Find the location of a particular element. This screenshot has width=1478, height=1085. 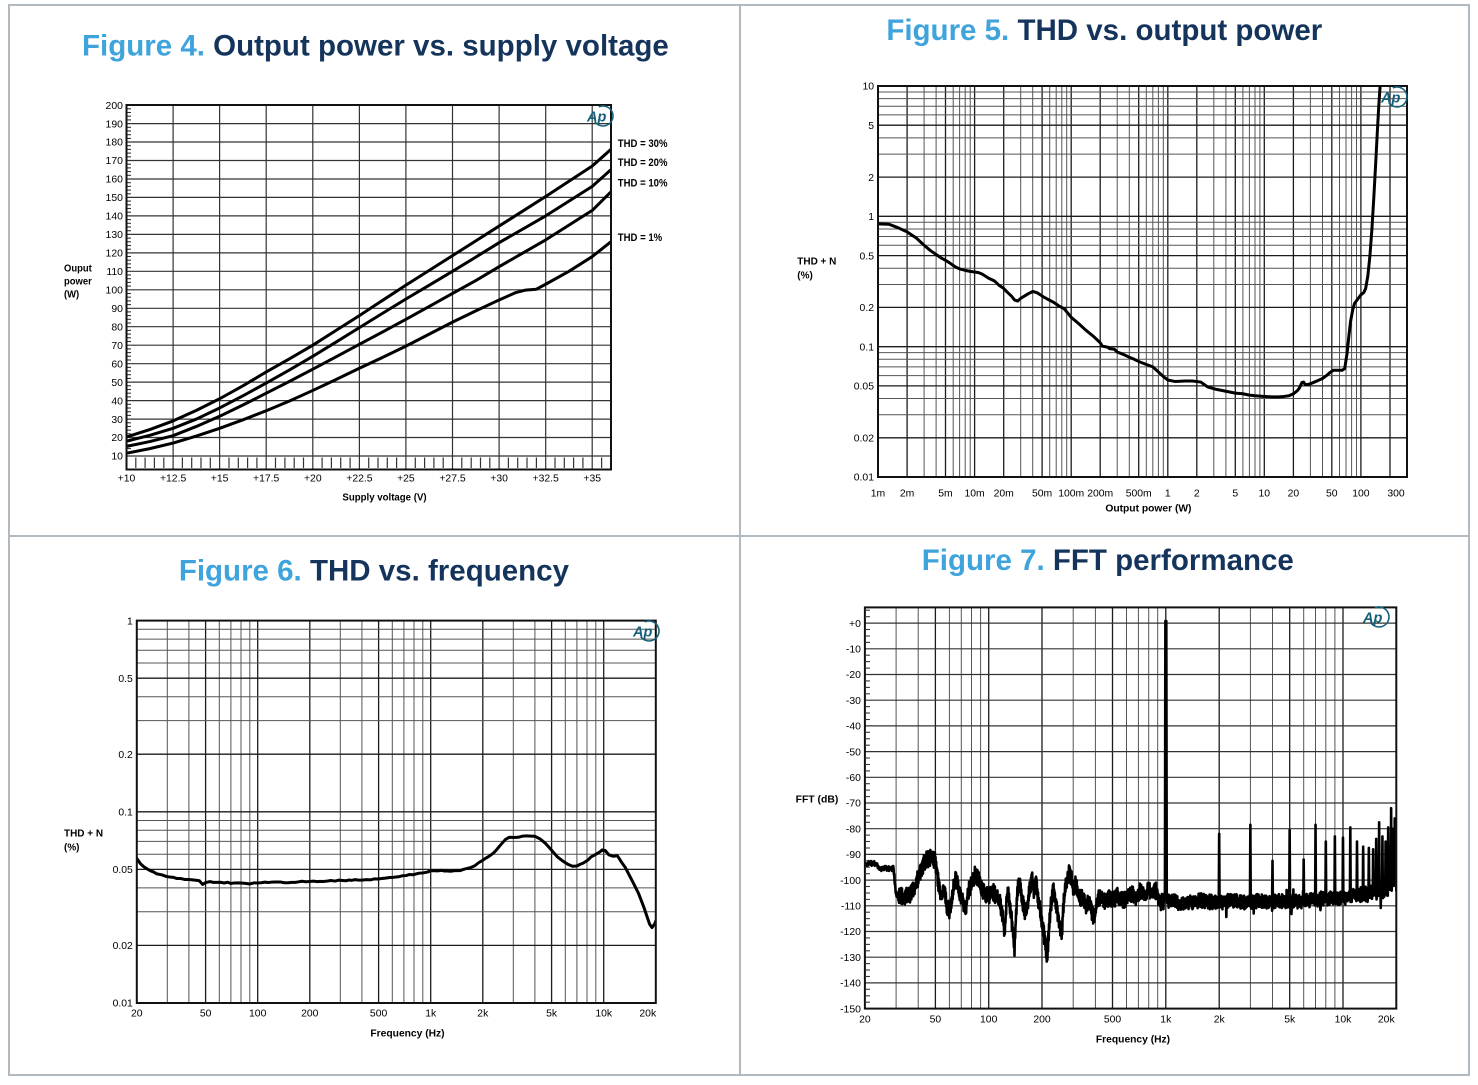

svg-text: +22.5 is located at coordinates (359, 479).